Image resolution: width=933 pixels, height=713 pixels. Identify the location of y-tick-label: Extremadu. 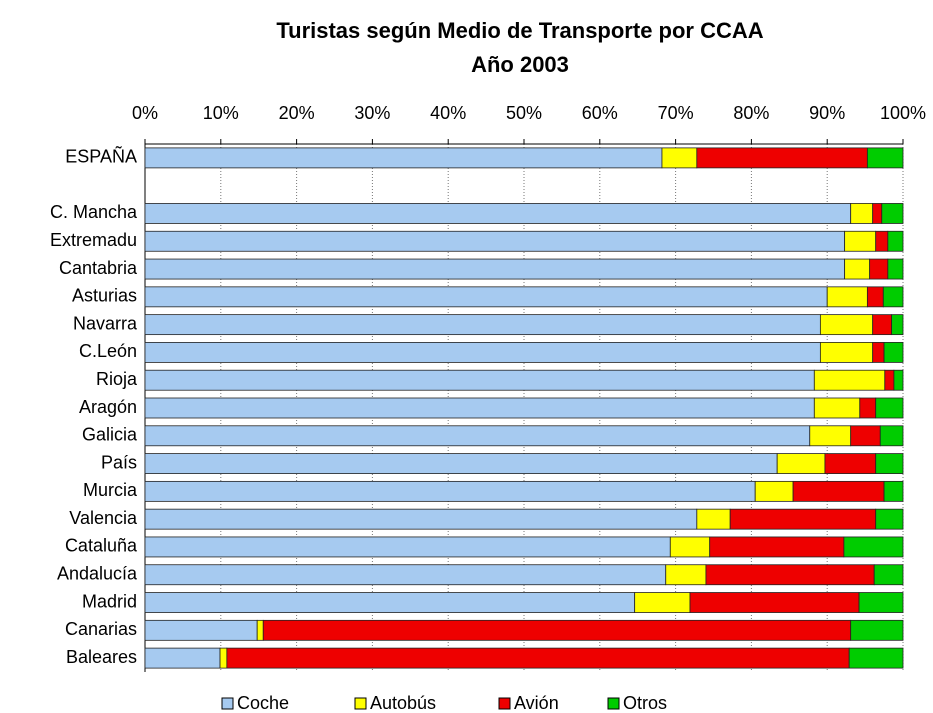
(93, 240).